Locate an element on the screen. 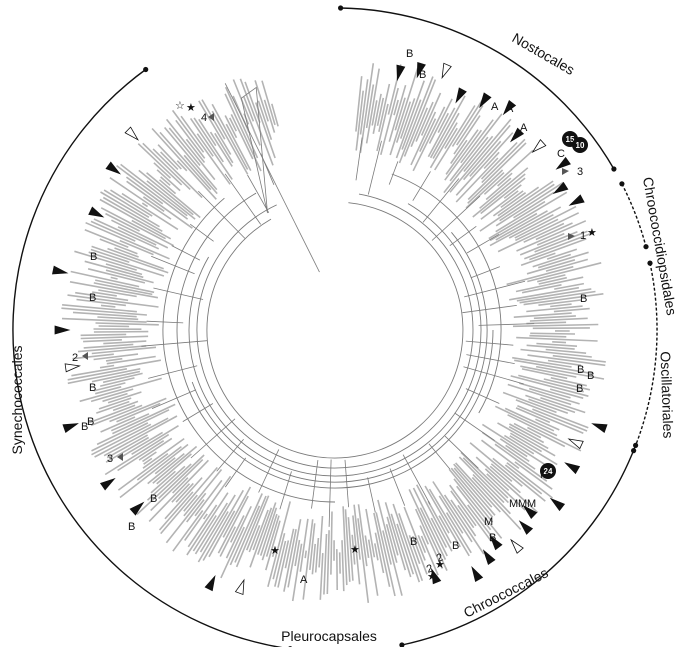  arrow-icon is located at coordinates (571, 236).